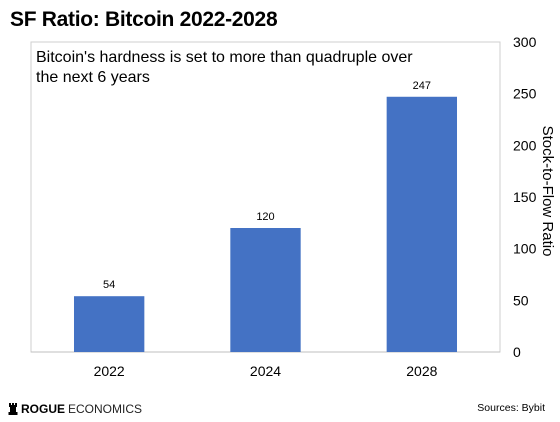 Image resolution: width=560 pixels, height=422 pixels. Describe the element at coordinates (144, 19) in the screenshot. I see `chart-title: SF Ratio: Bitcoin 2022-2028` at that location.